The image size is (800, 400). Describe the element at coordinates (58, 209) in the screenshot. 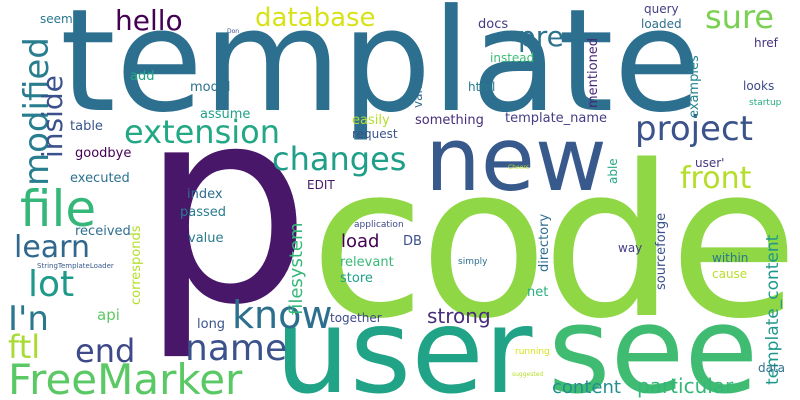

I see `word-file: file` at that location.